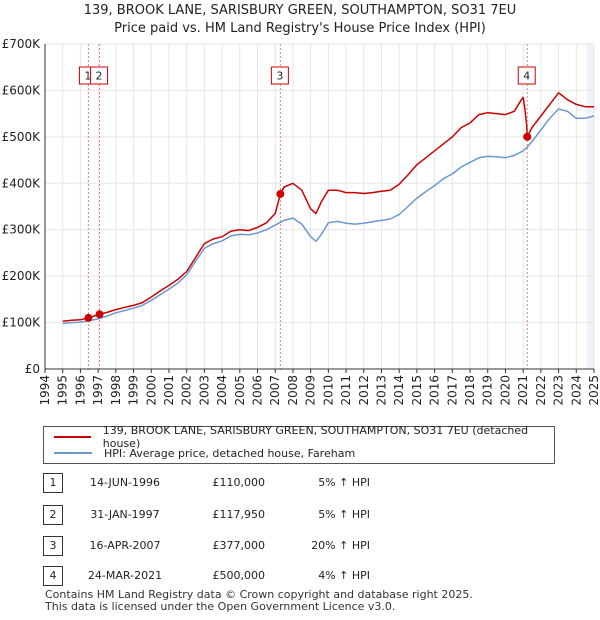 The image size is (600, 620). Describe the element at coordinates (488, 390) in the screenshot. I see `x-tick-label: 2019` at that location.